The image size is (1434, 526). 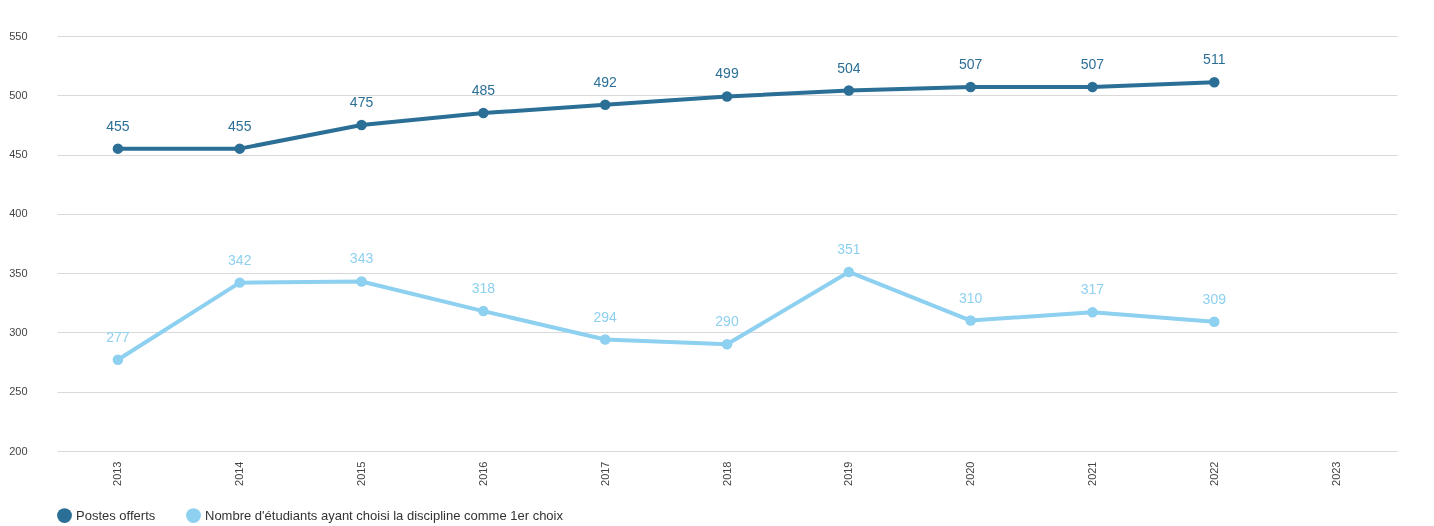 What do you see at coordinates (605, 316) in the screenshot?
I see `data-label: 294` at bounding box center [605, 316].